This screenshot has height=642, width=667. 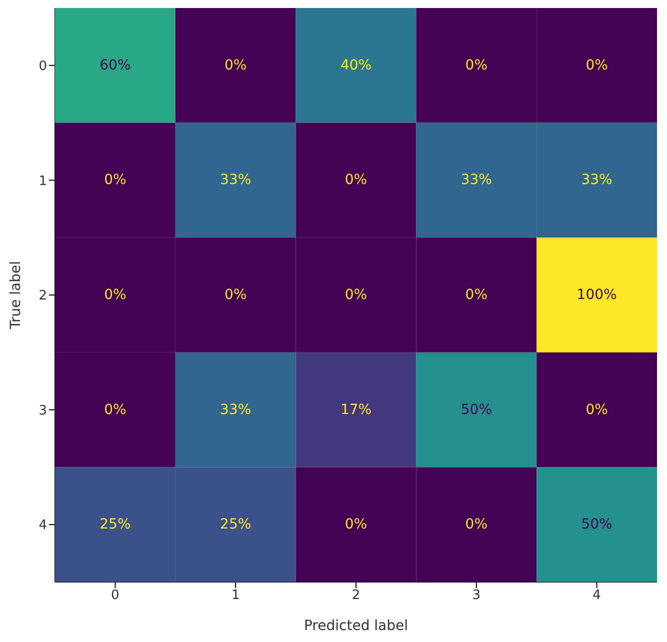 What do you see at coordinates (16, 295) in the screenshot?
I see `y-axis-title: True label` at bounding box center [16, 295].